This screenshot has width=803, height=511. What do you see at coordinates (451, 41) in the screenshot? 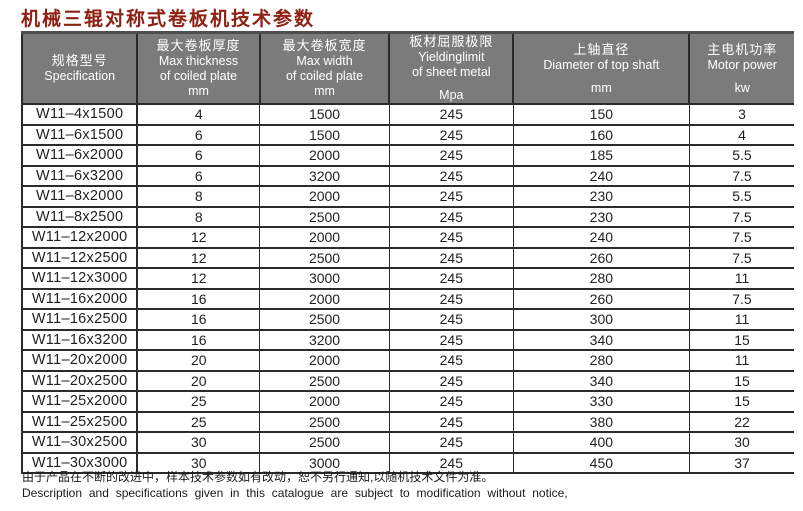
I see `column-header-cn: 板材屈服极限` at bounding box center [451, 41].